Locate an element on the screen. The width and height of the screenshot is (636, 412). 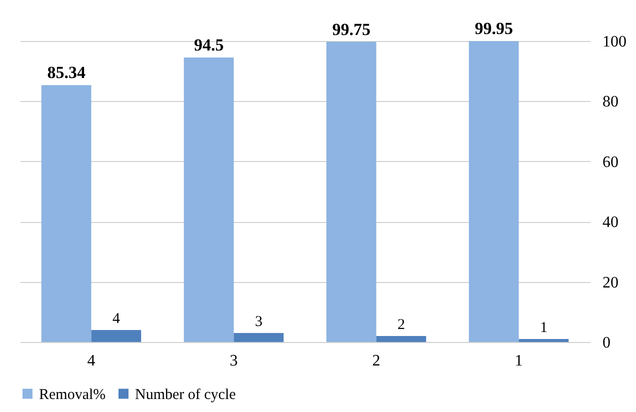
x-tick-label: 3 is located at coordinates (234, 361).